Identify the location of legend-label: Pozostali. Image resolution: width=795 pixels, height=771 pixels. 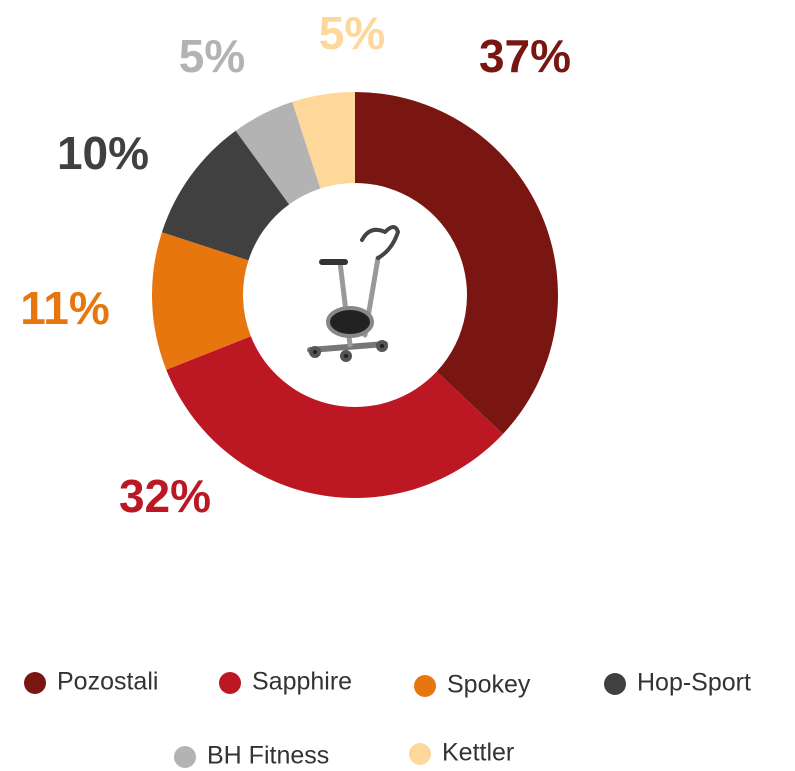
(107, 682).